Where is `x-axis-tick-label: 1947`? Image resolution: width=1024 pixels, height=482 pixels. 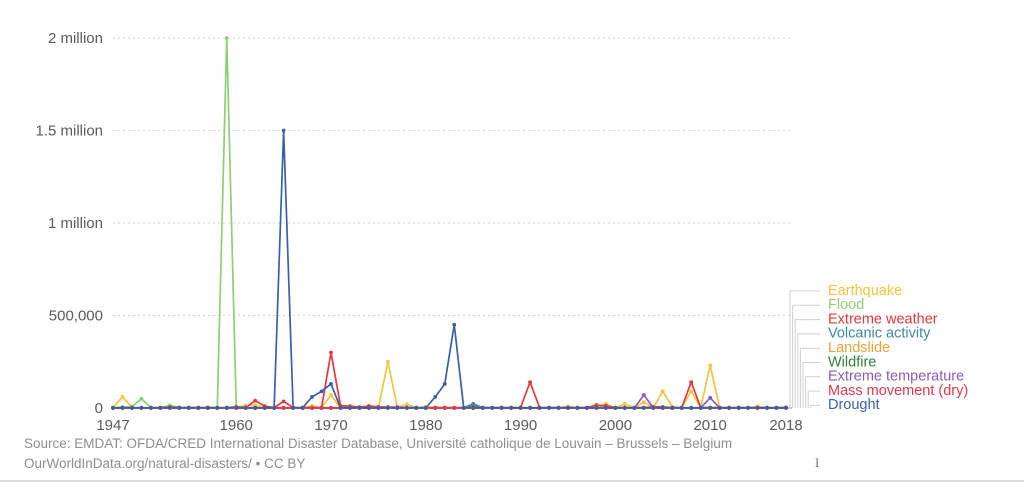
x-axis-tick-label: 1947 is located at coordinates (112, 425).